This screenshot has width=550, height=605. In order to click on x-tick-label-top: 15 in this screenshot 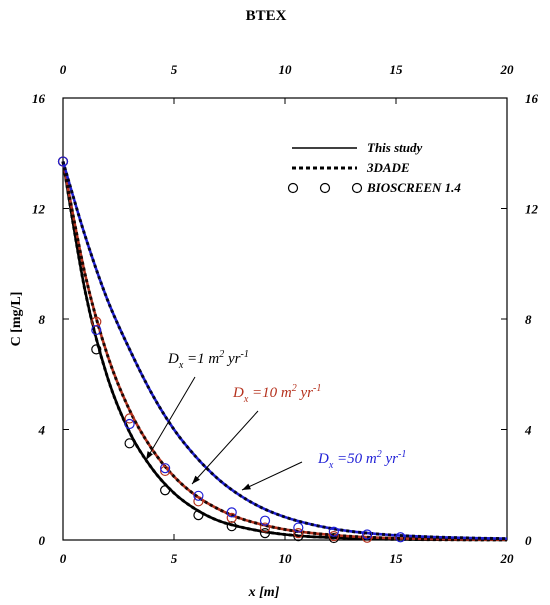, I will do `click(397, 69)`.